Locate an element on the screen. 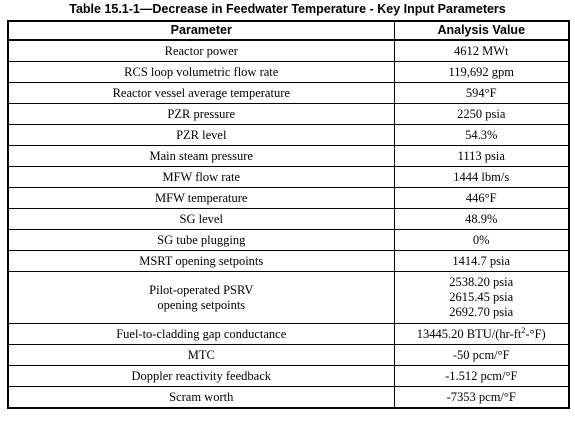 The width and height of the screenshot is (575, 430). value-line: 2692.70 psia is located at coordinates (481, 312).